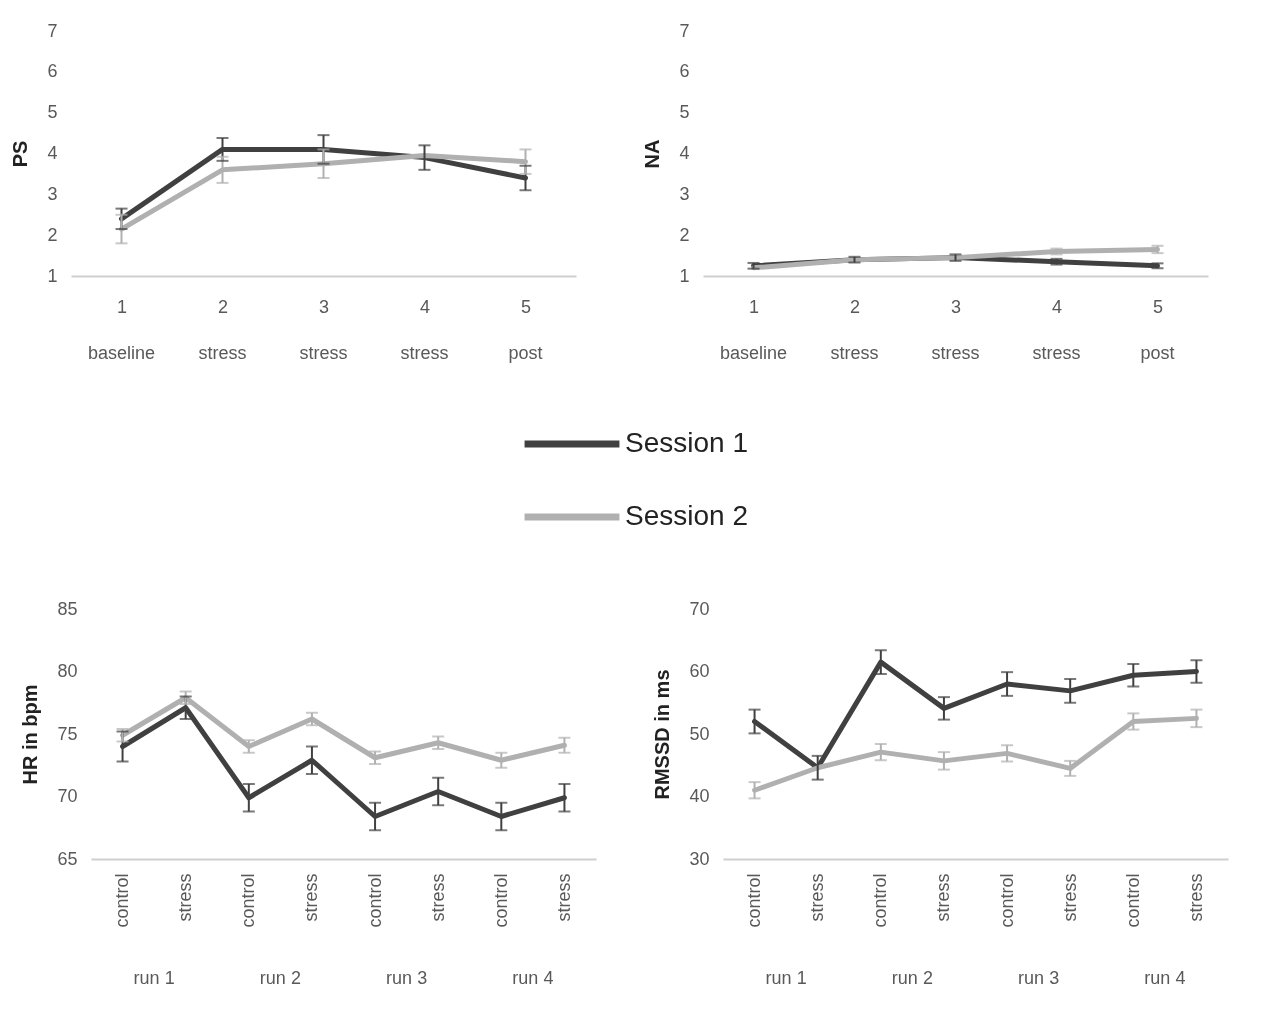 The image size is (1279, 1016). Describe the element at coordinates (699, 796) in the screenshot. I see `y-tick-label: 40` at that location.